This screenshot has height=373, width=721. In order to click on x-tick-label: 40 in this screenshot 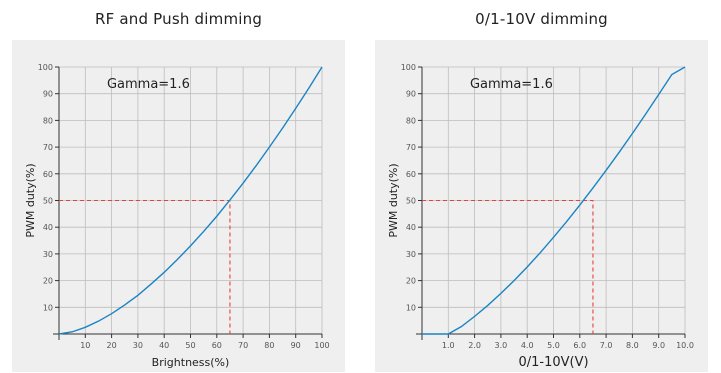, I will do `click(164, 345)`.